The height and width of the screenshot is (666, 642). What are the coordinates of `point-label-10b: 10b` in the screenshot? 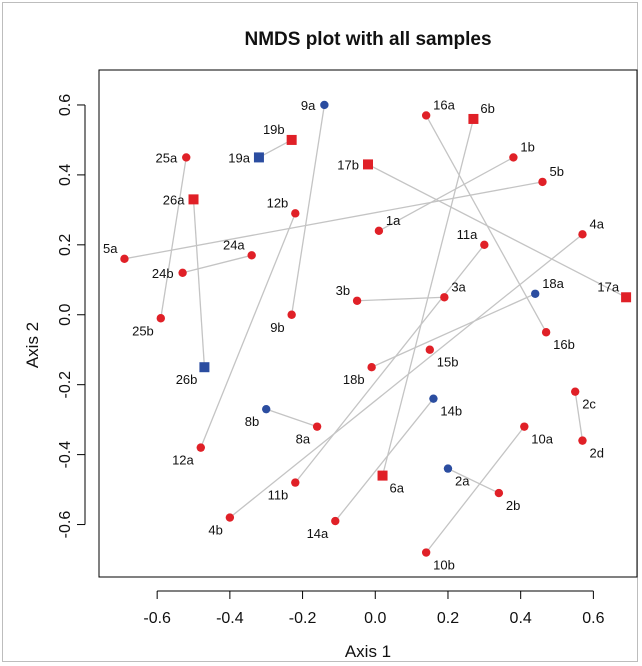 It's located at (444, 565).